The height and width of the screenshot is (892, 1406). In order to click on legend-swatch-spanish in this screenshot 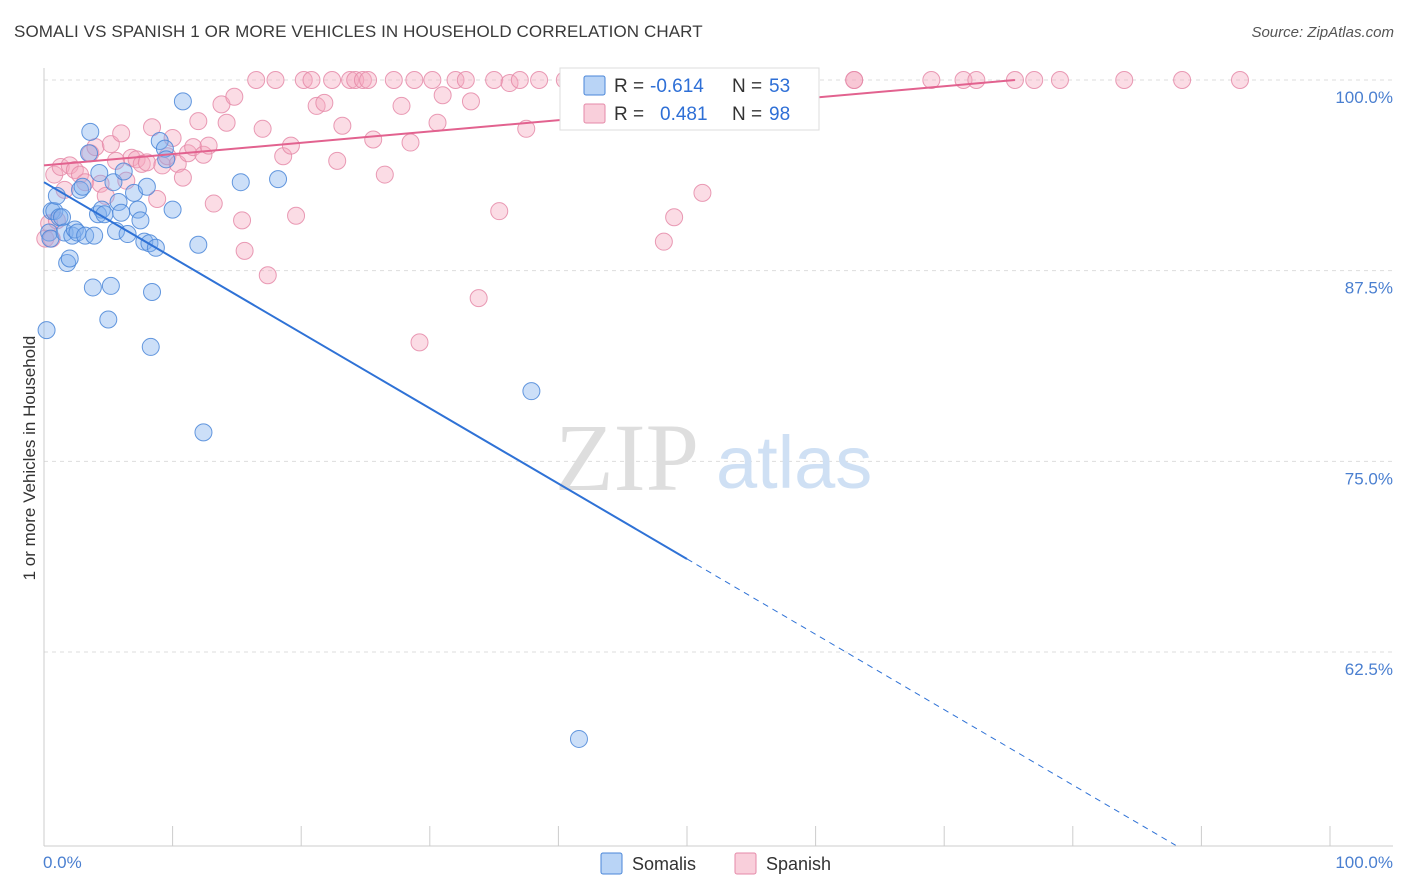, I will do `click(594, 113)`.